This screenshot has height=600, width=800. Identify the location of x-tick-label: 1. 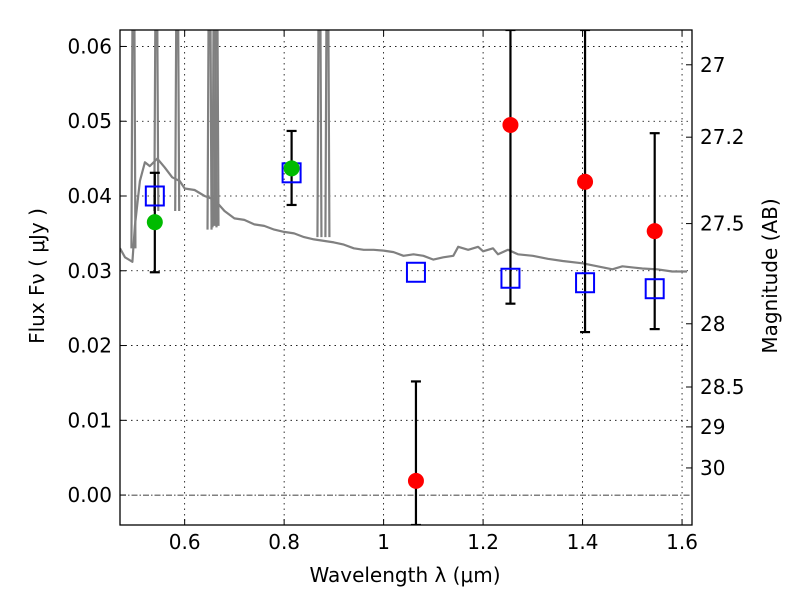
(383, 542).